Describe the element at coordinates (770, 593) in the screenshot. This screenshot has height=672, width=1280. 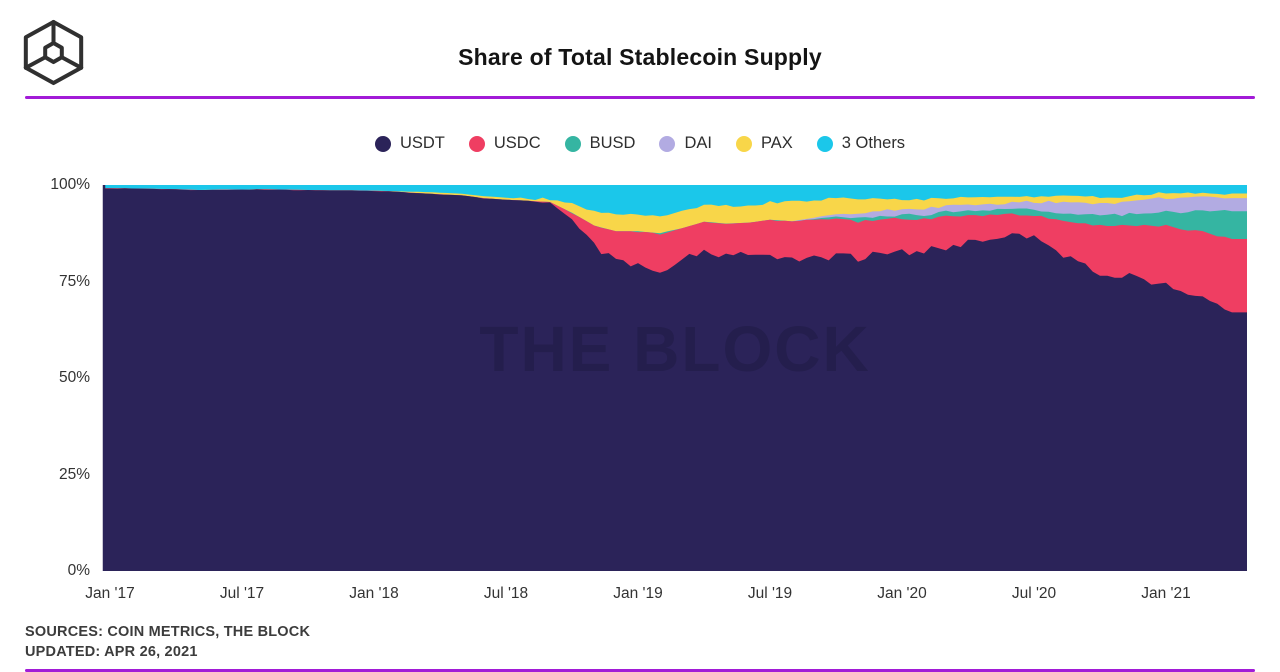
I see `x-tick-label: Jul '19` at that location.